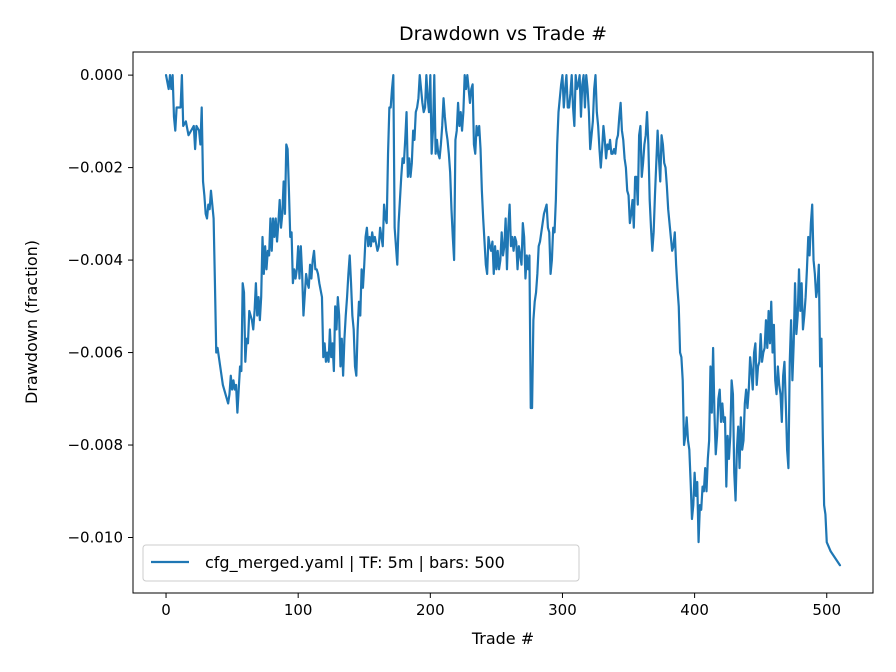  I want to click on x-tick-label: 500, so click(826, 610).